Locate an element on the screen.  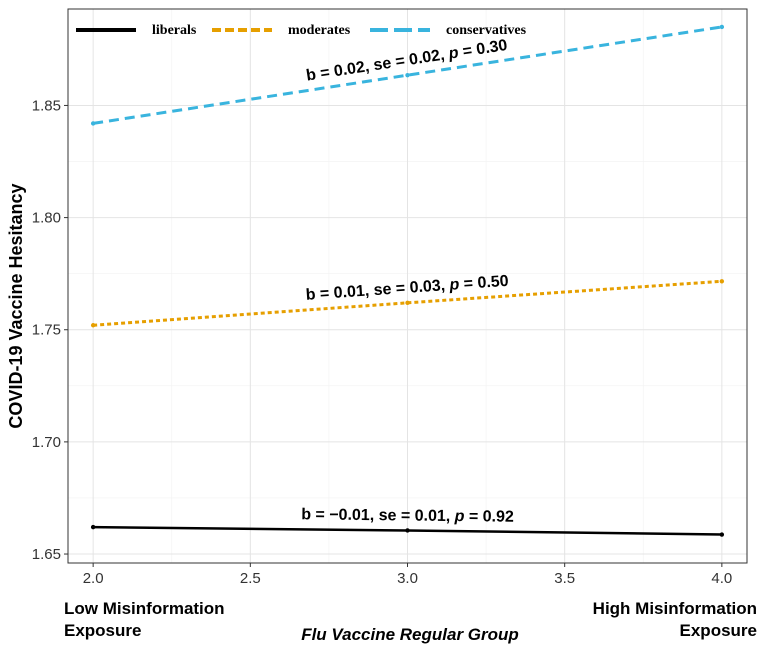
y-tick-label: 1.70 is located at coordinates (46, 442).